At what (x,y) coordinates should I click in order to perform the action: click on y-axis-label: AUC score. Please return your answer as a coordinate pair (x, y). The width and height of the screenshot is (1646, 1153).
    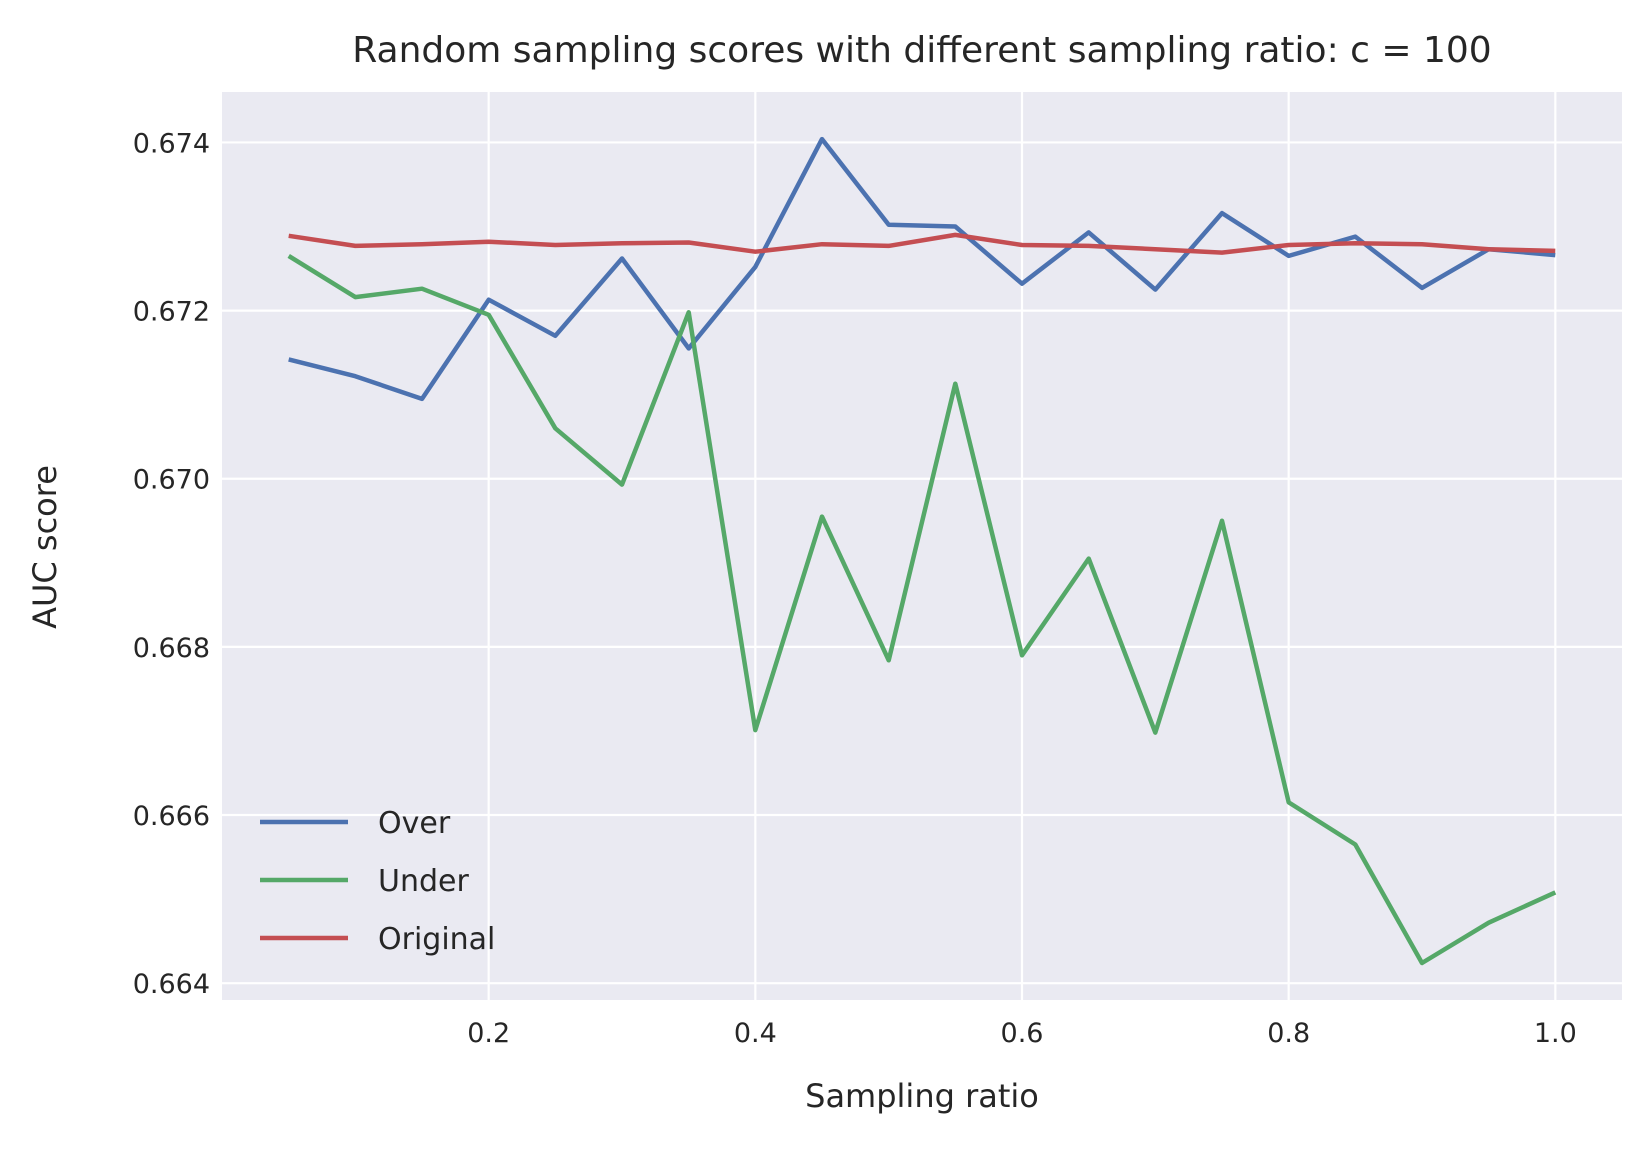
    Looking at the image, I should click on (45, 547).